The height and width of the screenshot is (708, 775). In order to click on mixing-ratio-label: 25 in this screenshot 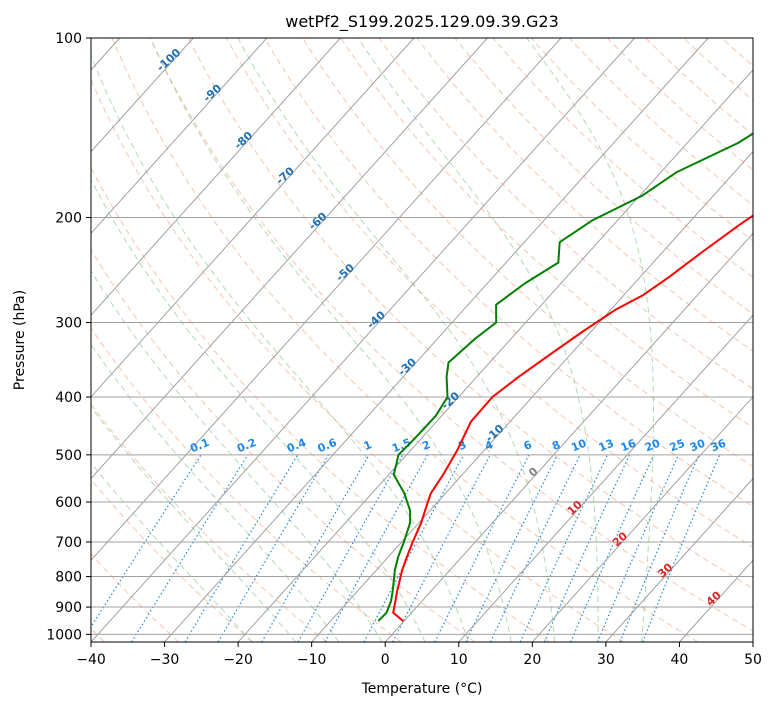, I will do `click(677, 446)`.